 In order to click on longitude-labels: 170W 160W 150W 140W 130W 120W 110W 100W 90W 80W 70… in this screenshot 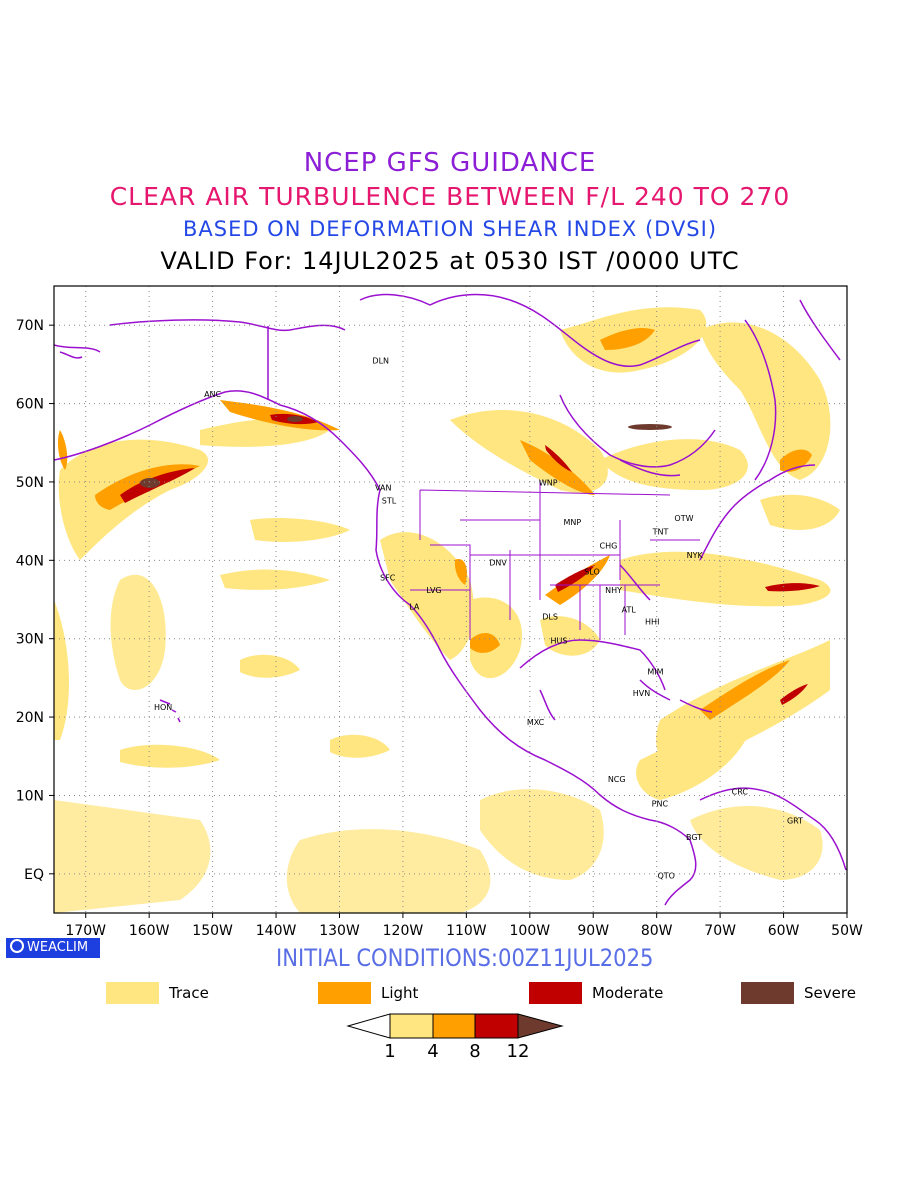, I will do `click(464, 926)`.